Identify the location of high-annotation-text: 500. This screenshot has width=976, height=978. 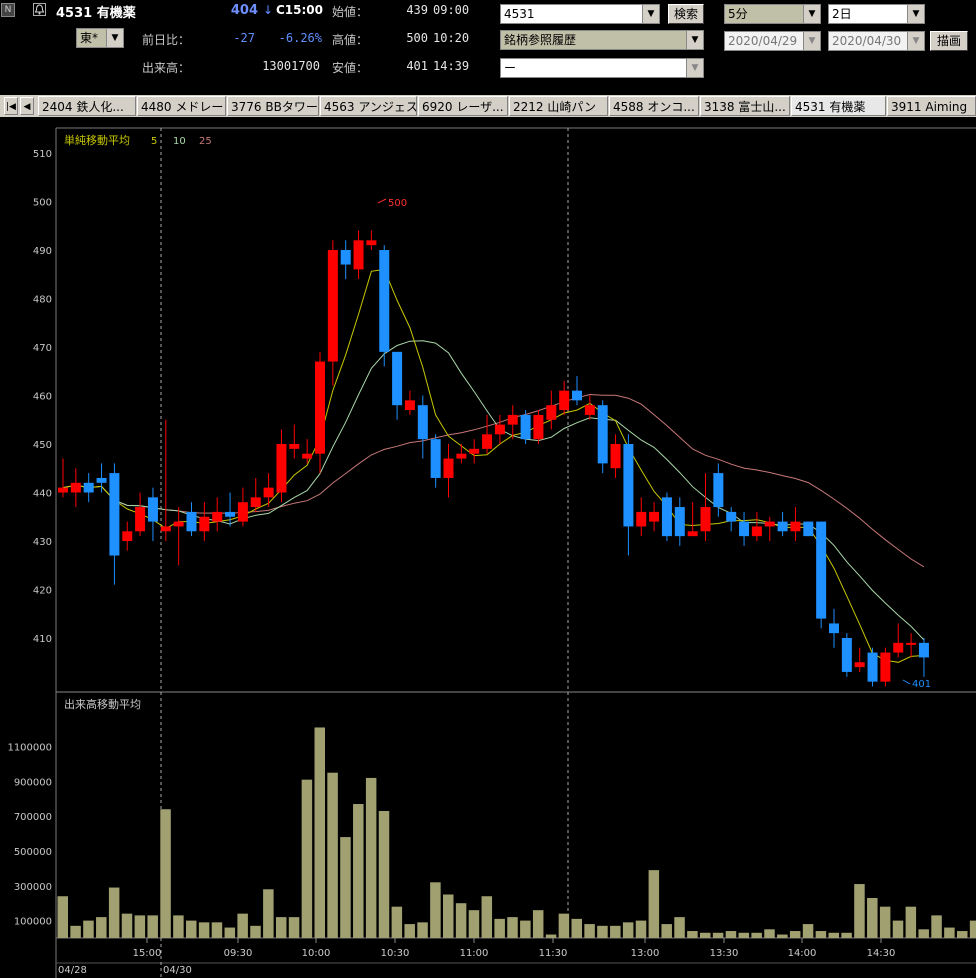
(397, 203).